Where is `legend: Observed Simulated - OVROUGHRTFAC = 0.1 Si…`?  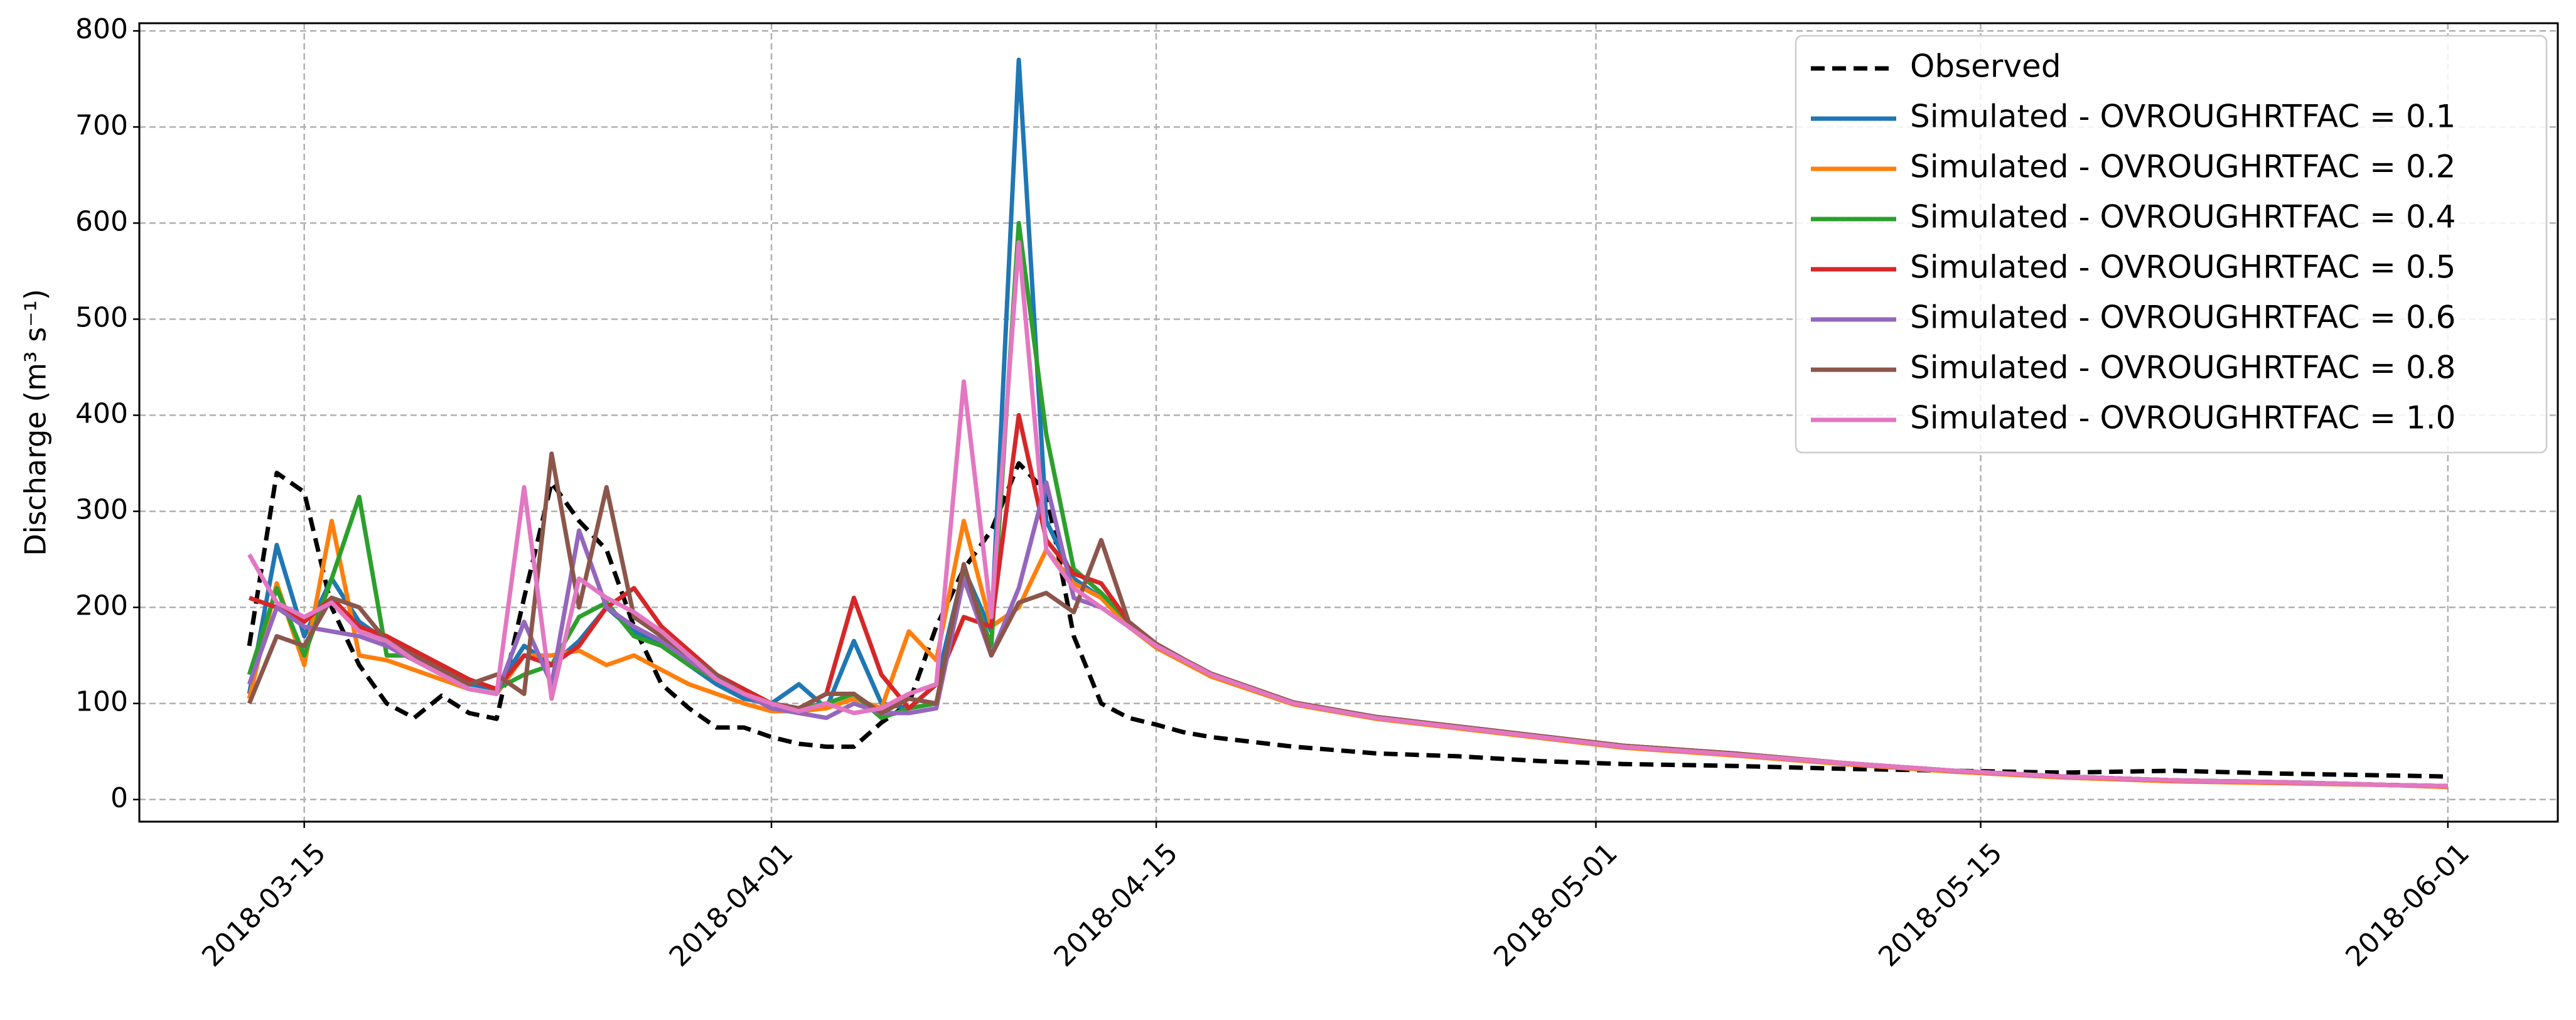
legend: Observed Simulated - OVROUGHRTFAC = 0.1 Si… is located at coordinates (2171, 244).